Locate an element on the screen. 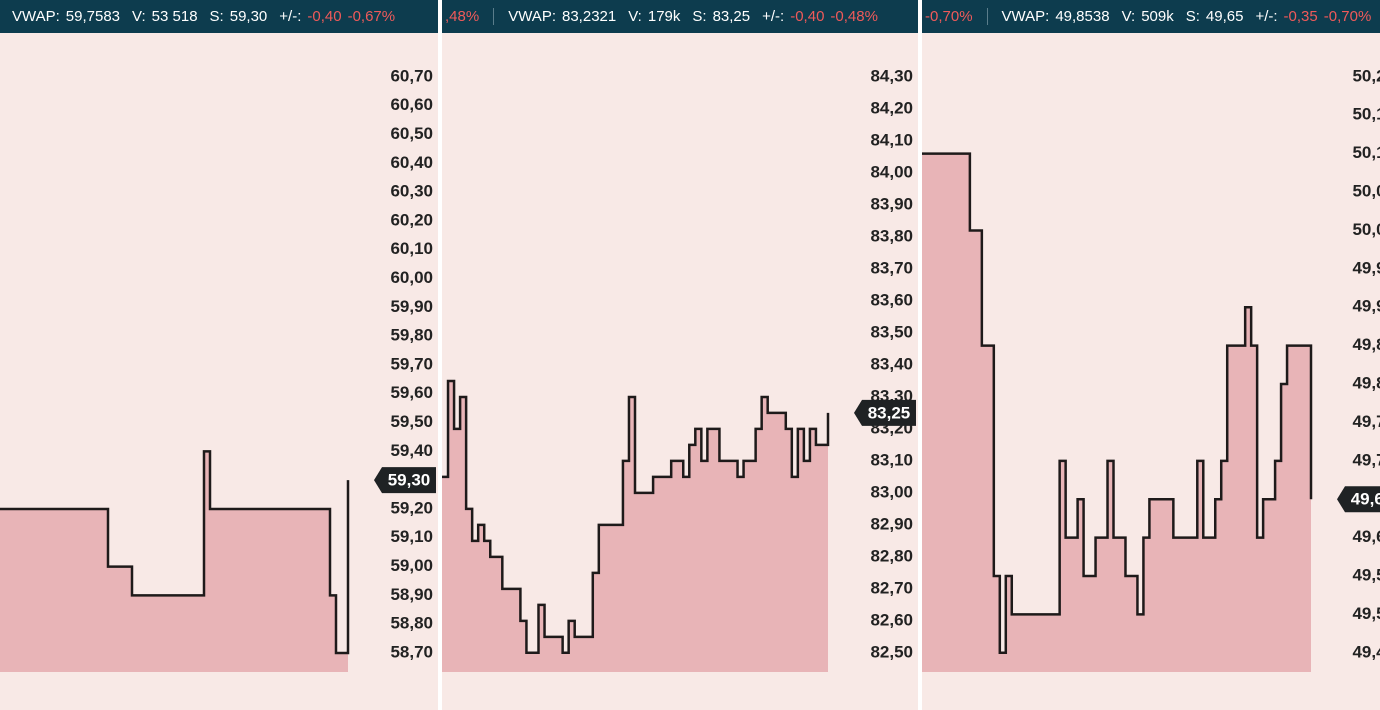  y-tick-label: 82,70 is located at coordinates (891, 587).